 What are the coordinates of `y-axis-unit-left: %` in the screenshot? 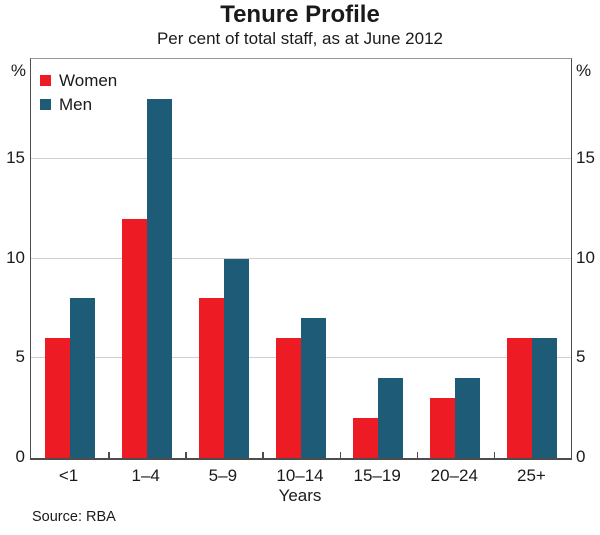 It's located at (18, 70).